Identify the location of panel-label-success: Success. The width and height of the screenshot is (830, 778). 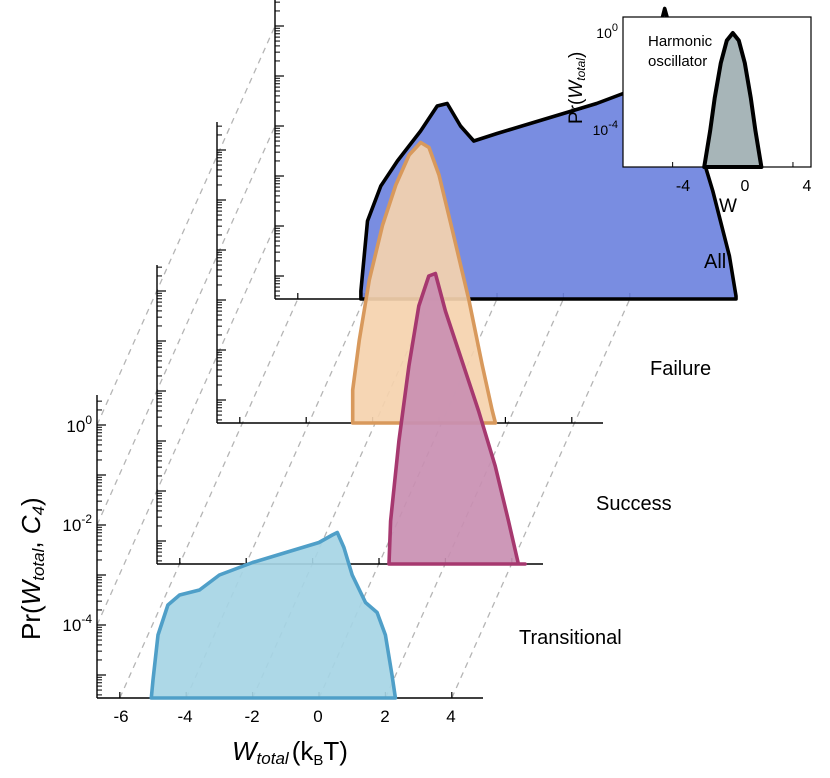
(634, 504).